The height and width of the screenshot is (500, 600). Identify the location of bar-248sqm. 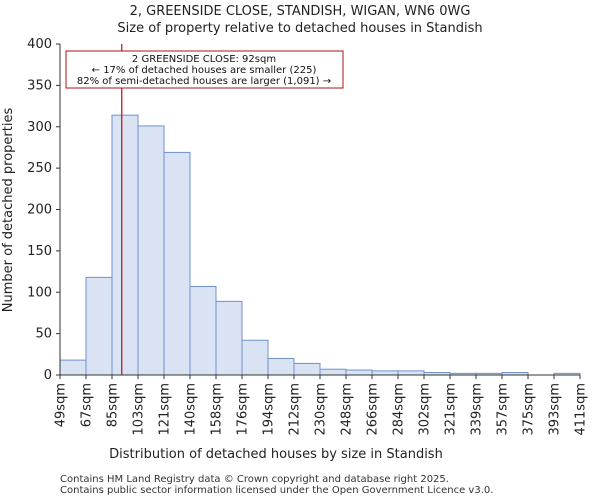
(359, 372).